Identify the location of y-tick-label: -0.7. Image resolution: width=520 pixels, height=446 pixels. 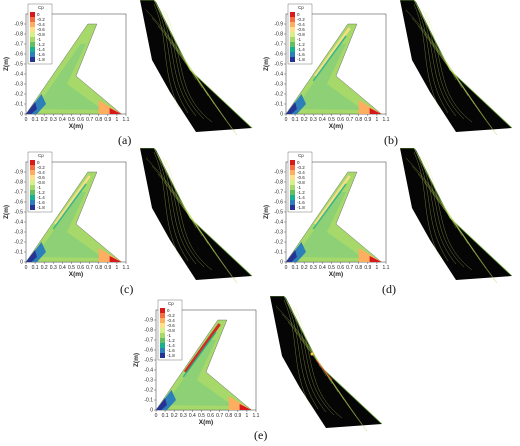
(278, 193).